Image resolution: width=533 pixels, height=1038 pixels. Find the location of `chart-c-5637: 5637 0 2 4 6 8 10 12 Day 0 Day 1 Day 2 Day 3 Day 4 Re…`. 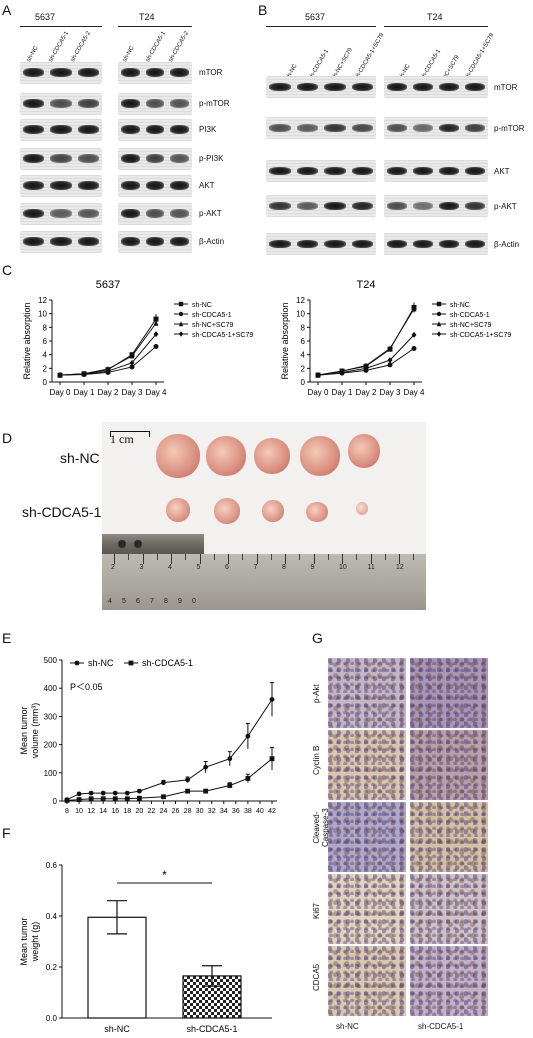

chart-c-5637: 5637 0 2 4 6 8 10 12 Day 0 Day 1 Day 2 Day 3 Day 4 Re… is located at coordinates (137, 338).